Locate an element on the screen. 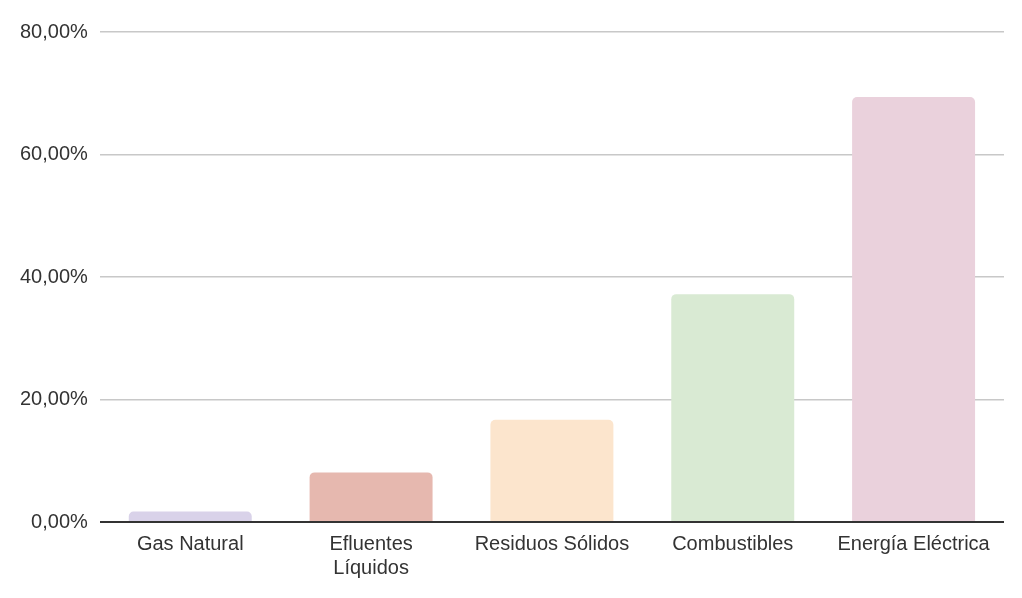 The width and height of the screenshot is (1022, 598). x-tick-label: Gas Natural is located at coordinates (190, 542).